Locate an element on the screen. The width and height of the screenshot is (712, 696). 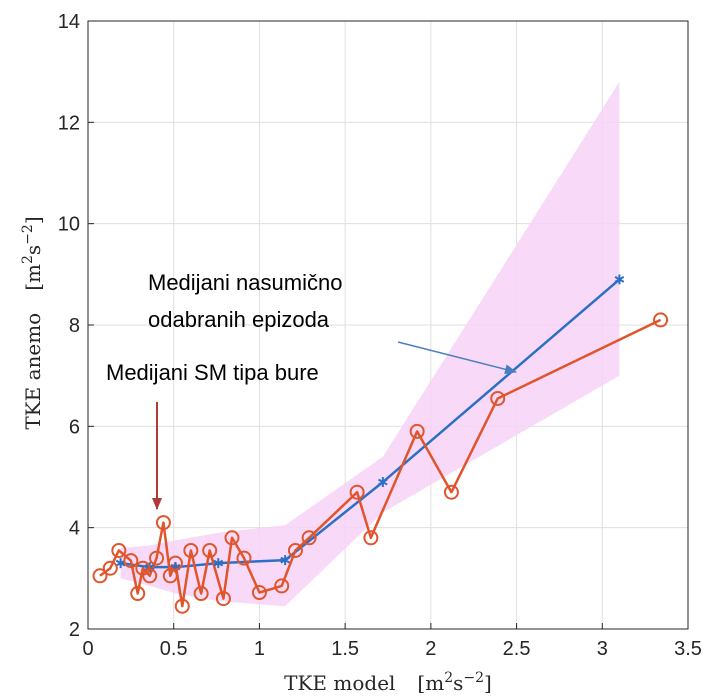
x-tick-label: 2 is located at coordinates (430, 649).